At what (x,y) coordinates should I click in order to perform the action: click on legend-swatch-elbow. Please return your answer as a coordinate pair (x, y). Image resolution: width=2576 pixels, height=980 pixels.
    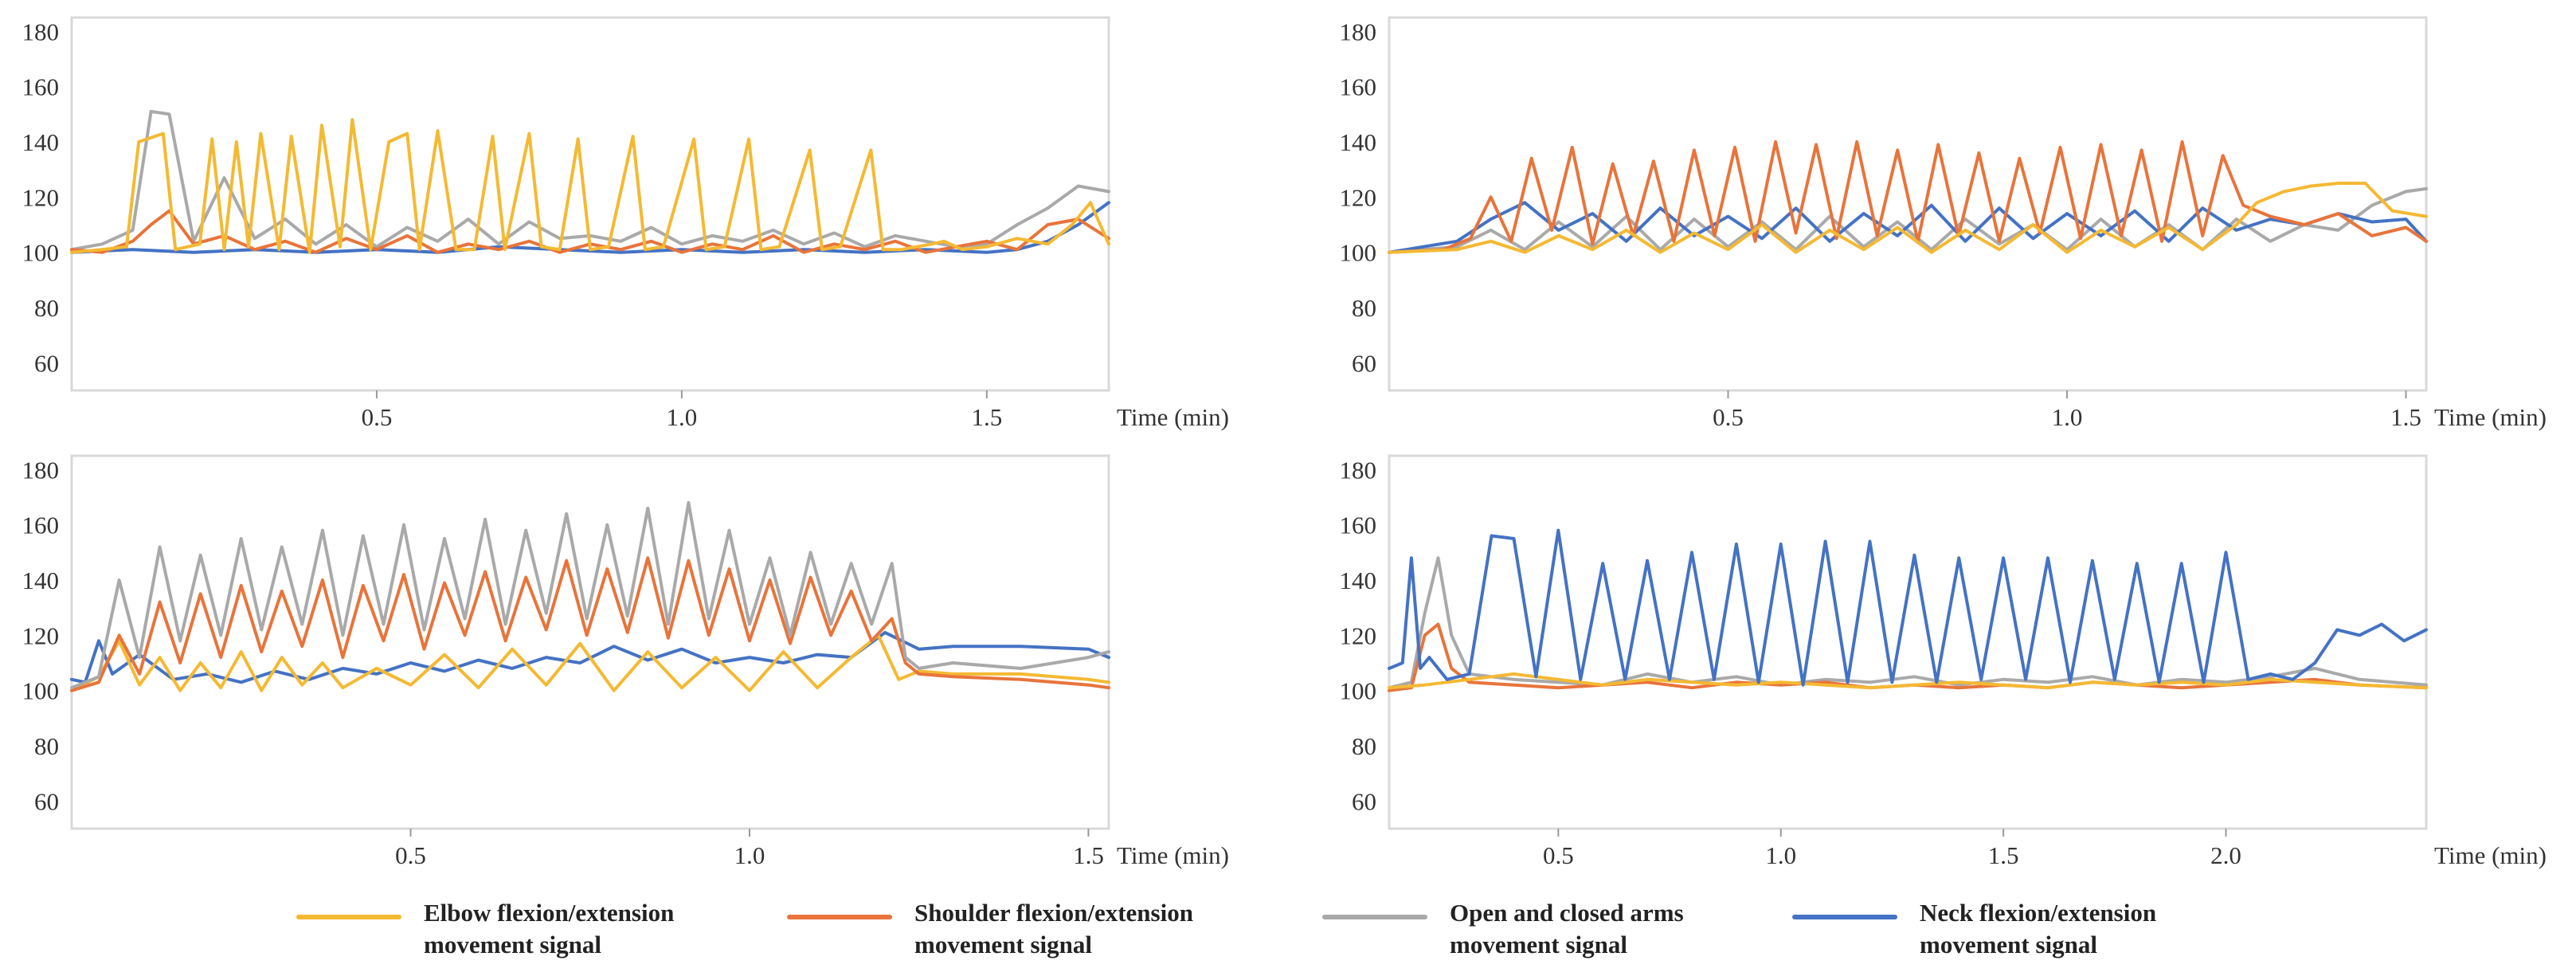
    Looking at the image, I should click on (348, 917).